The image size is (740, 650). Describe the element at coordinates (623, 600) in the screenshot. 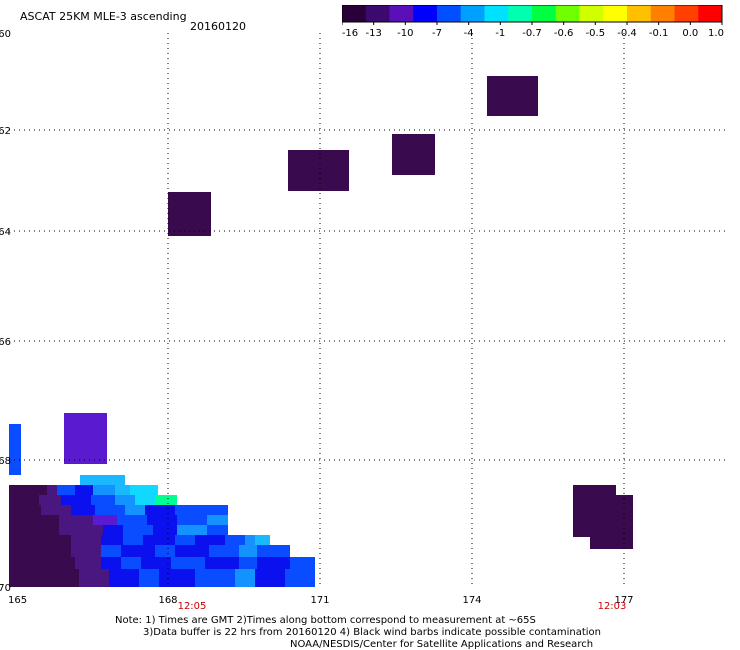

I see `lon-label: 177` at that location.